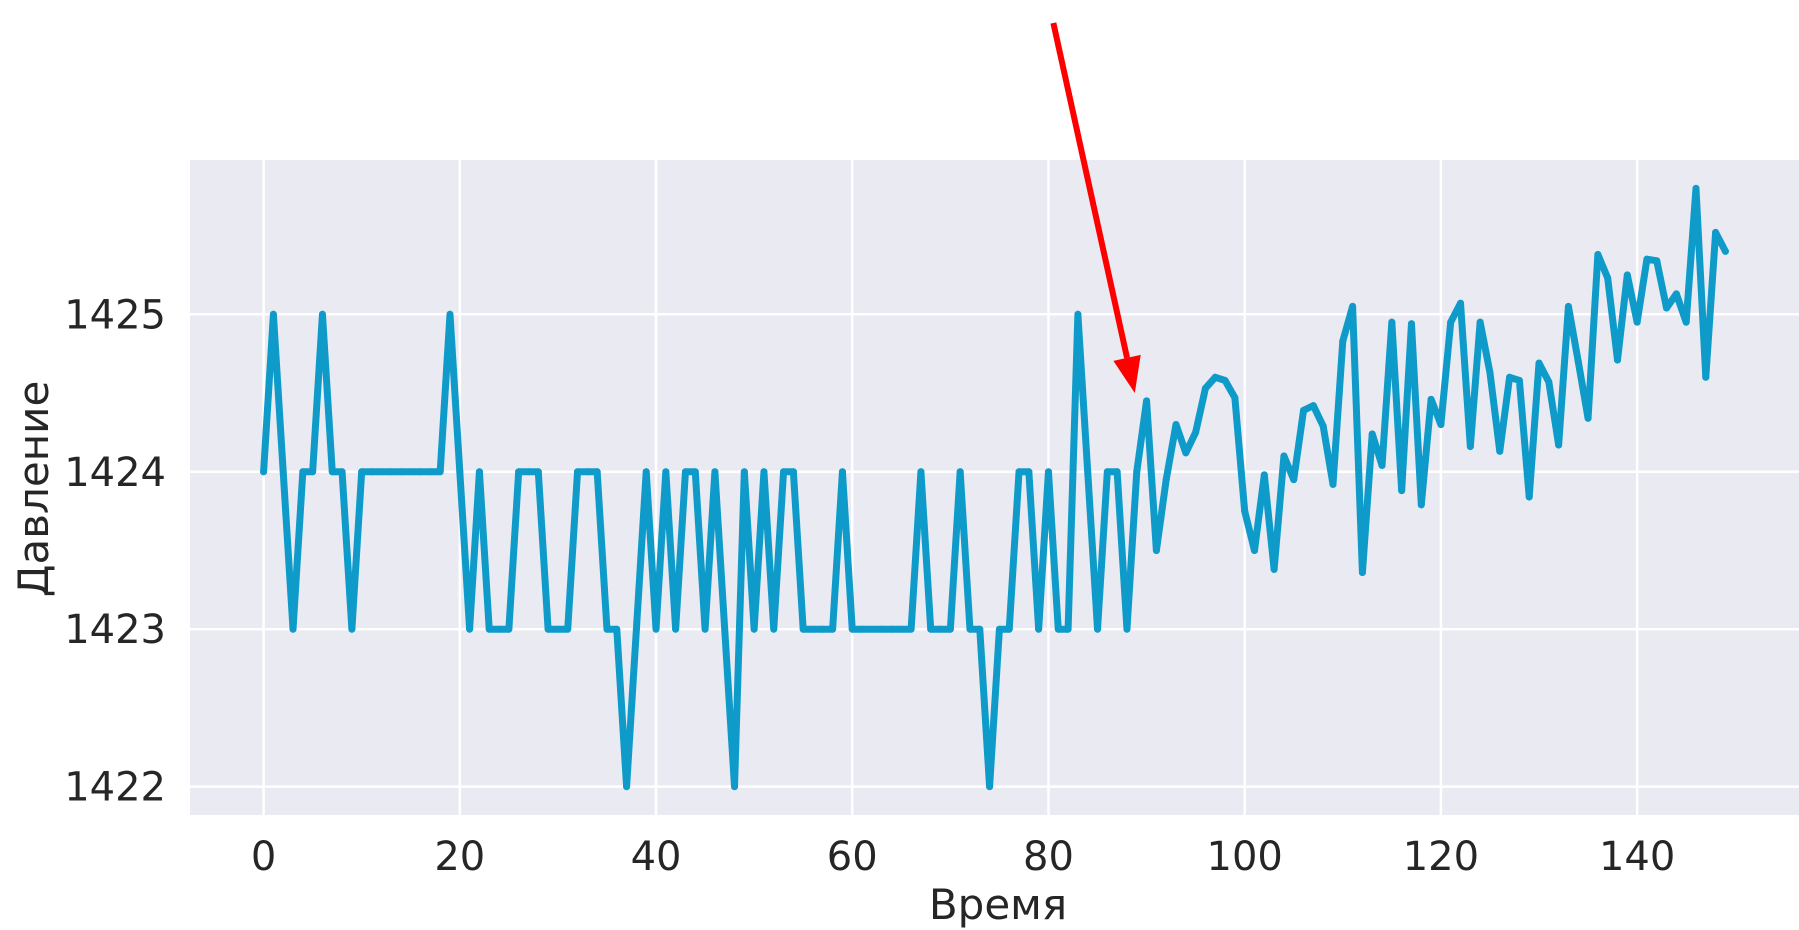 The image size is (1799, 930). I want to click on arrow-shaft, so click(1090, 190).